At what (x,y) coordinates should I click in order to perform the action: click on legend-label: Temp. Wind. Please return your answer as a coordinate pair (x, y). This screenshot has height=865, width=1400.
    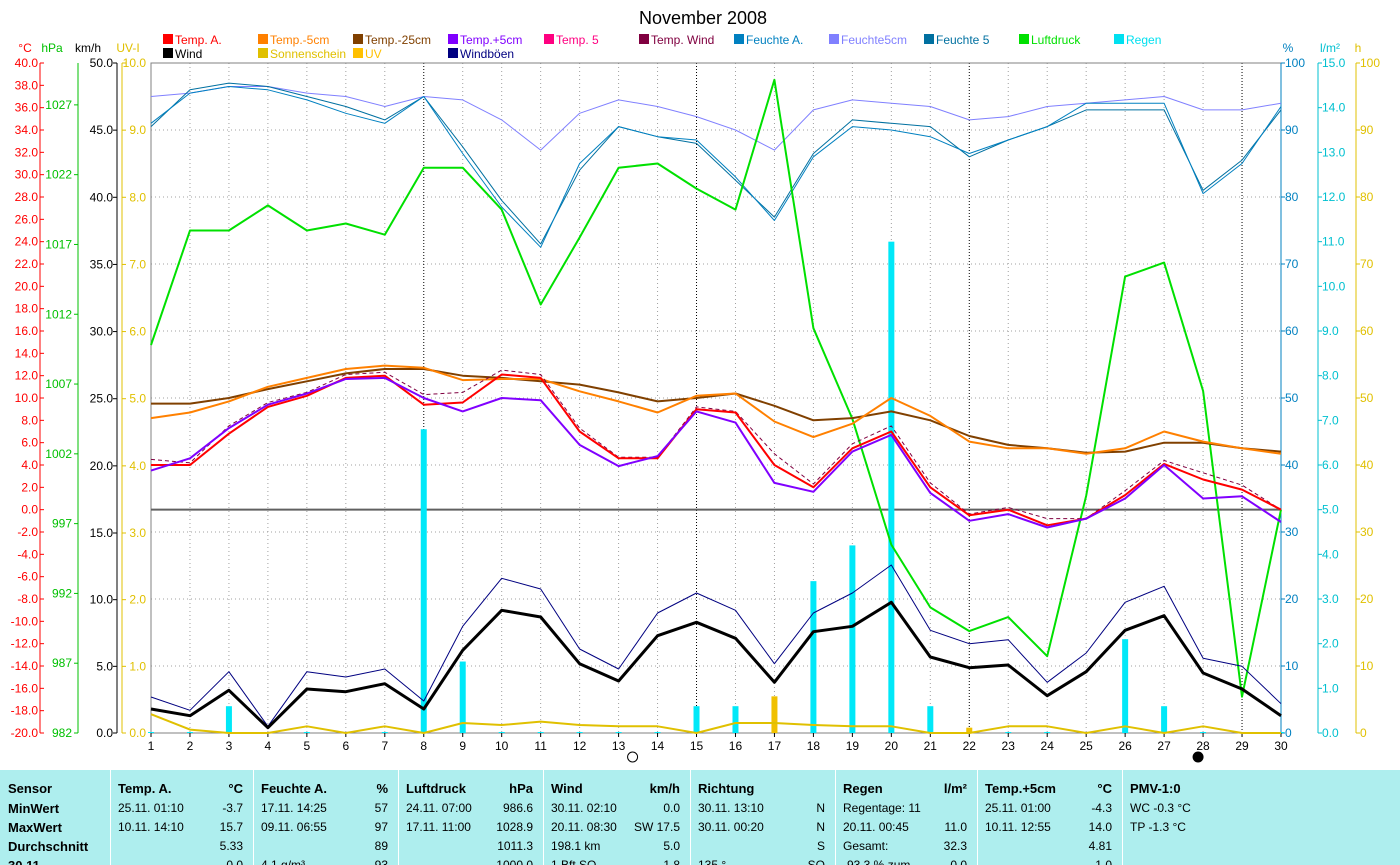
    Looking at the image, I should click on (682, 40).